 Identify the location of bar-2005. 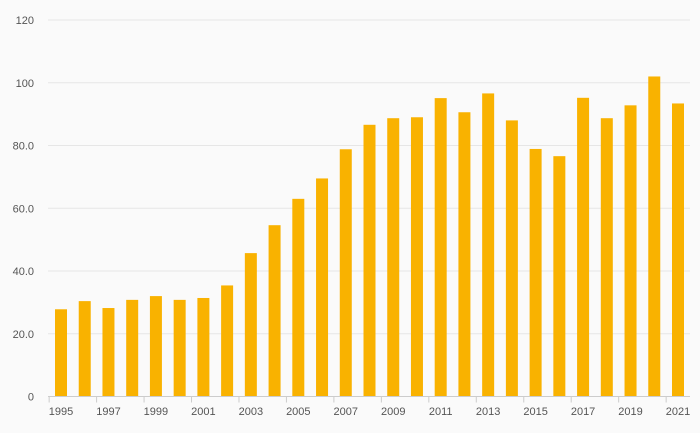
(298, 297).